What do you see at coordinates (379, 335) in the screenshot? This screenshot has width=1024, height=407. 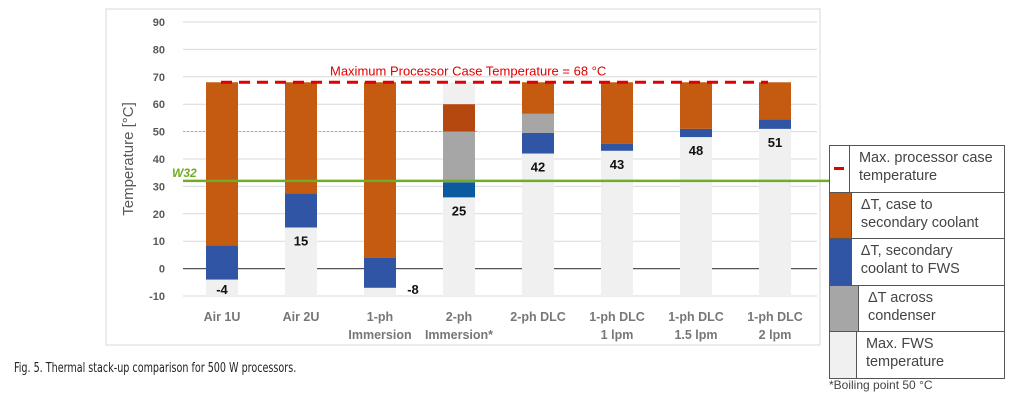 I see `x-tick-label: Immersion` at bounding box center [379, 335].